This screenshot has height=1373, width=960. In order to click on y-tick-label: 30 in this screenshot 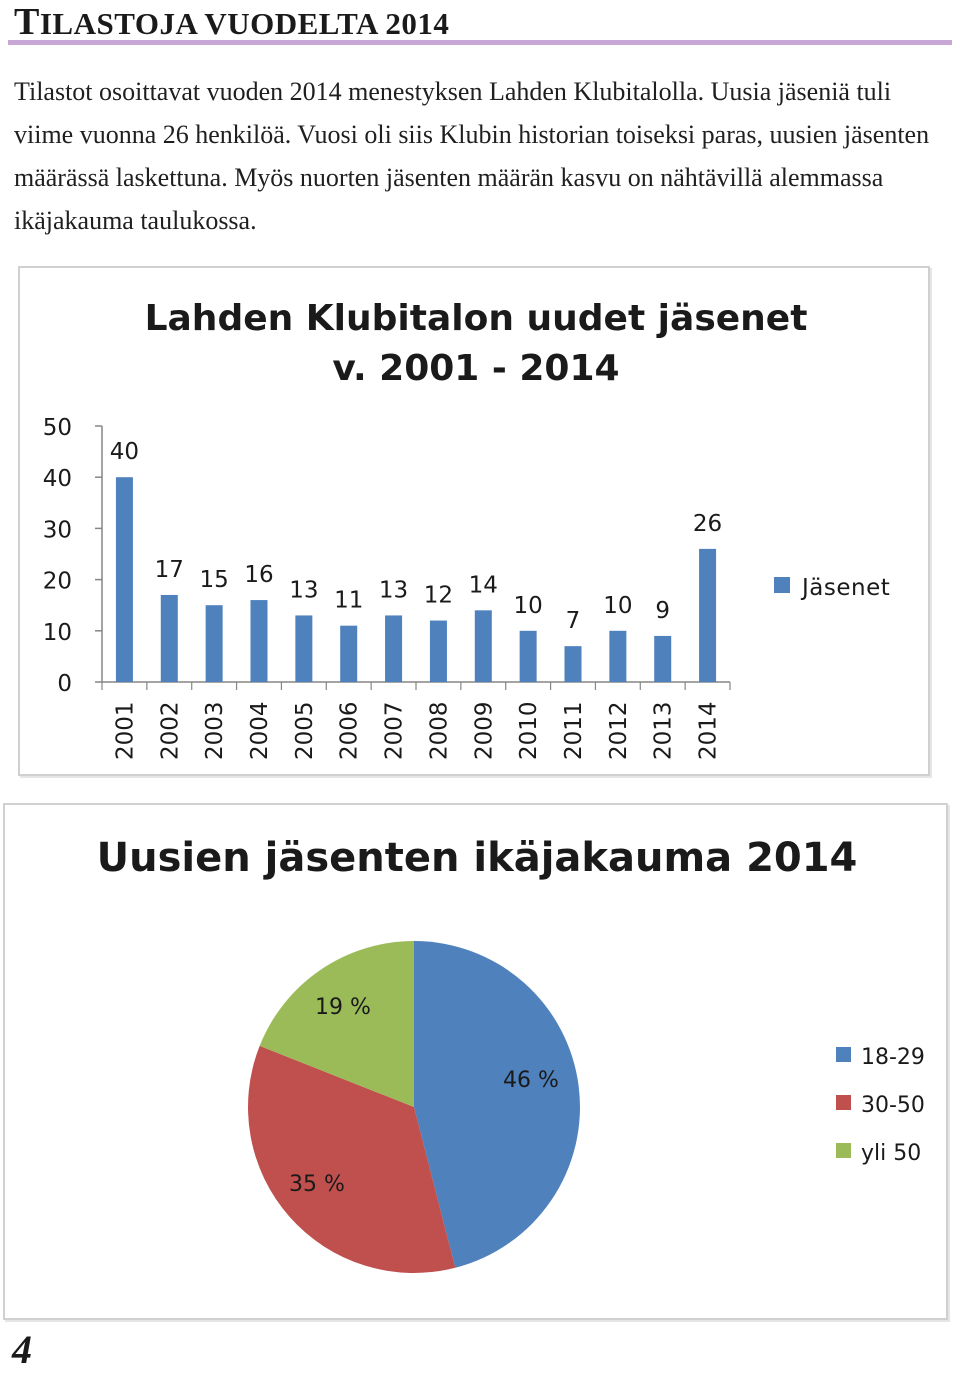, I will do `click(57, 530)`.